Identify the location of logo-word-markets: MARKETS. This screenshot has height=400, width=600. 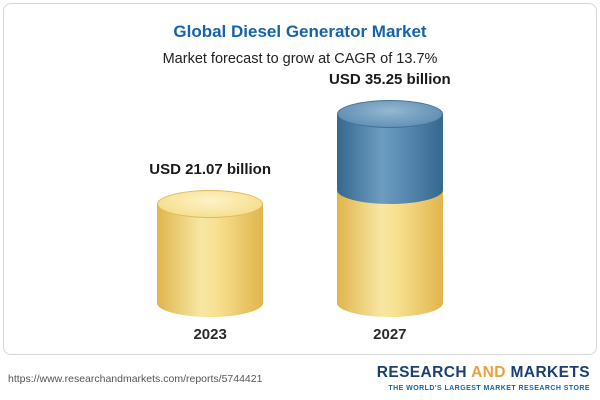
(547, 373).